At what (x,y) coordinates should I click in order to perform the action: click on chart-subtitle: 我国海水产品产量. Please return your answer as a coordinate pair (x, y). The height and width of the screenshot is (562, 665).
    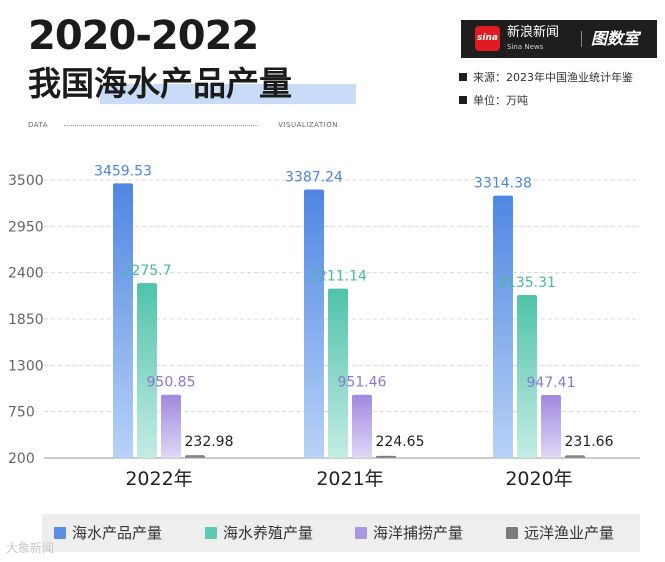
    Looking at the image, I should click on (160, 83).